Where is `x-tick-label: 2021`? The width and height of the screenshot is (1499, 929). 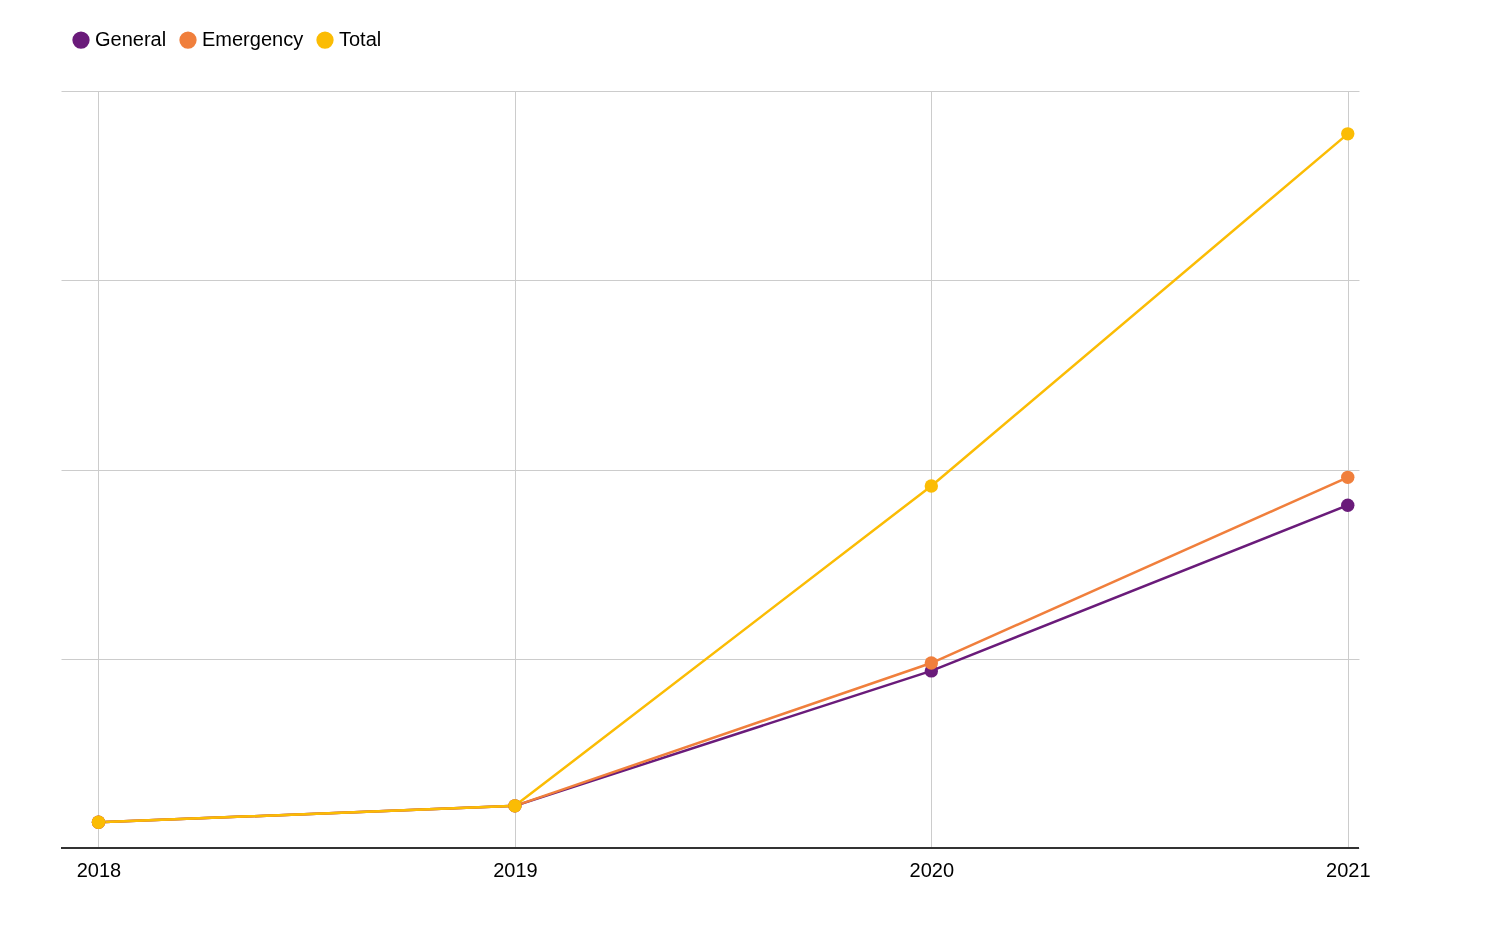
x-tick-label: 2021 is located at coordinates (1348, 869).